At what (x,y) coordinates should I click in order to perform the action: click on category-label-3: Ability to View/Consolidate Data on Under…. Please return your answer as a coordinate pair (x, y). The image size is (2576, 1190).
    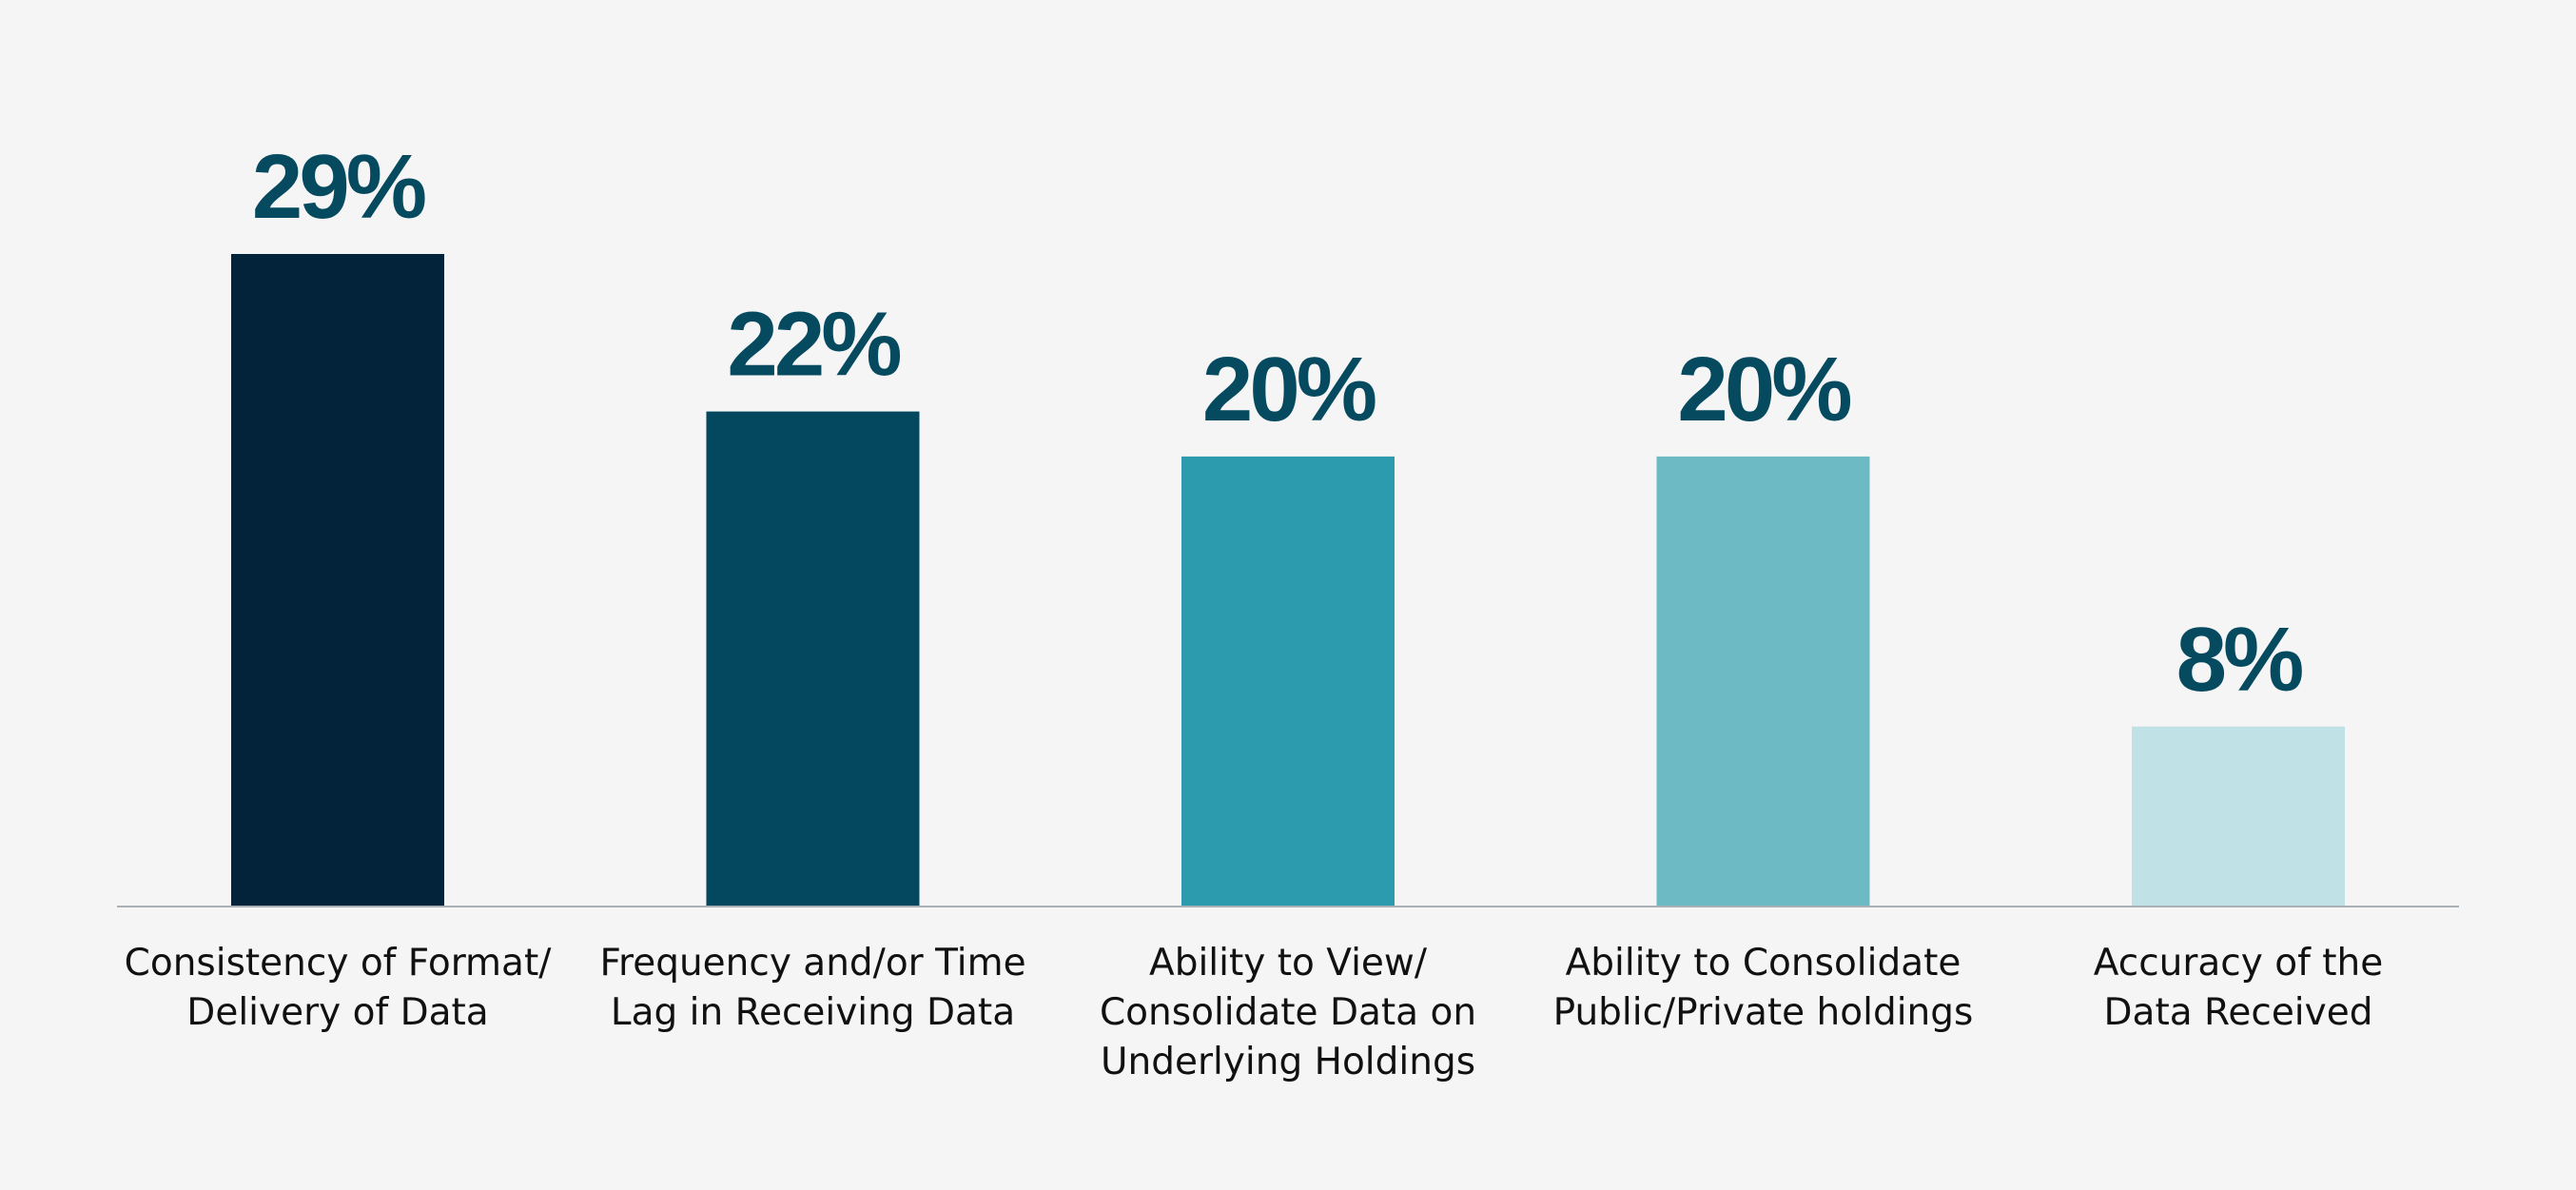
    Looking at the image, I should click on (1288, 1012).